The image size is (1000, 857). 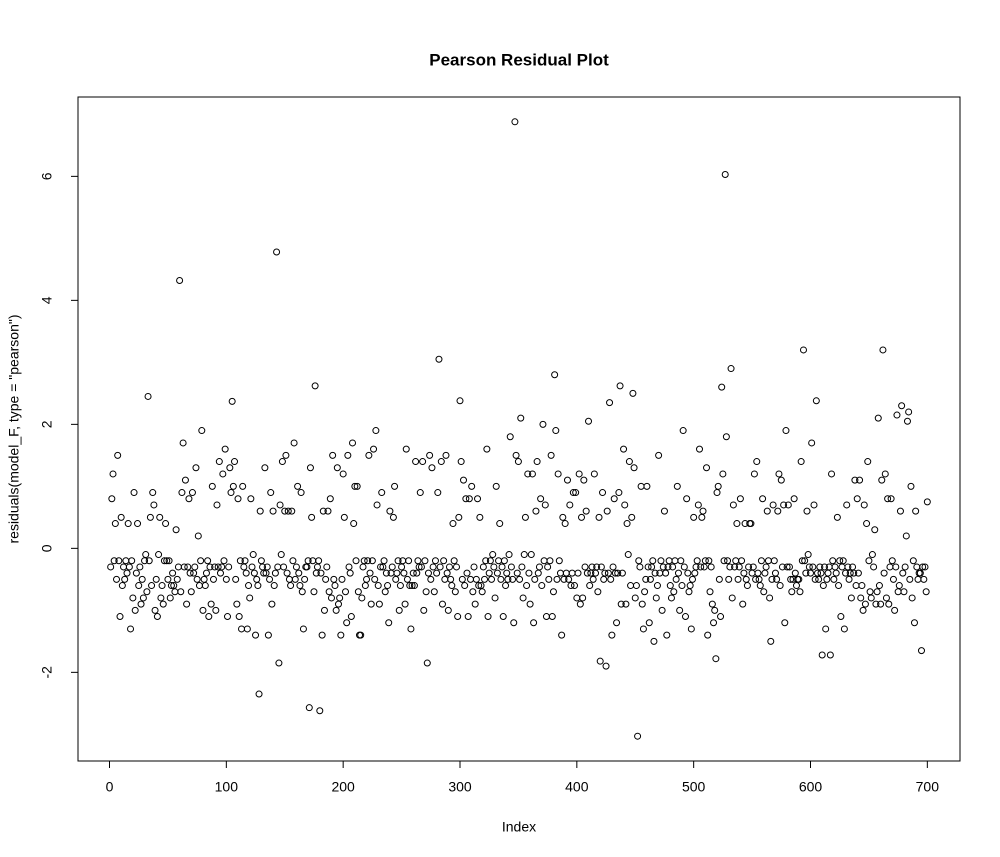 I want to click on x-tick-label: 200, so click(x=343, y=787).